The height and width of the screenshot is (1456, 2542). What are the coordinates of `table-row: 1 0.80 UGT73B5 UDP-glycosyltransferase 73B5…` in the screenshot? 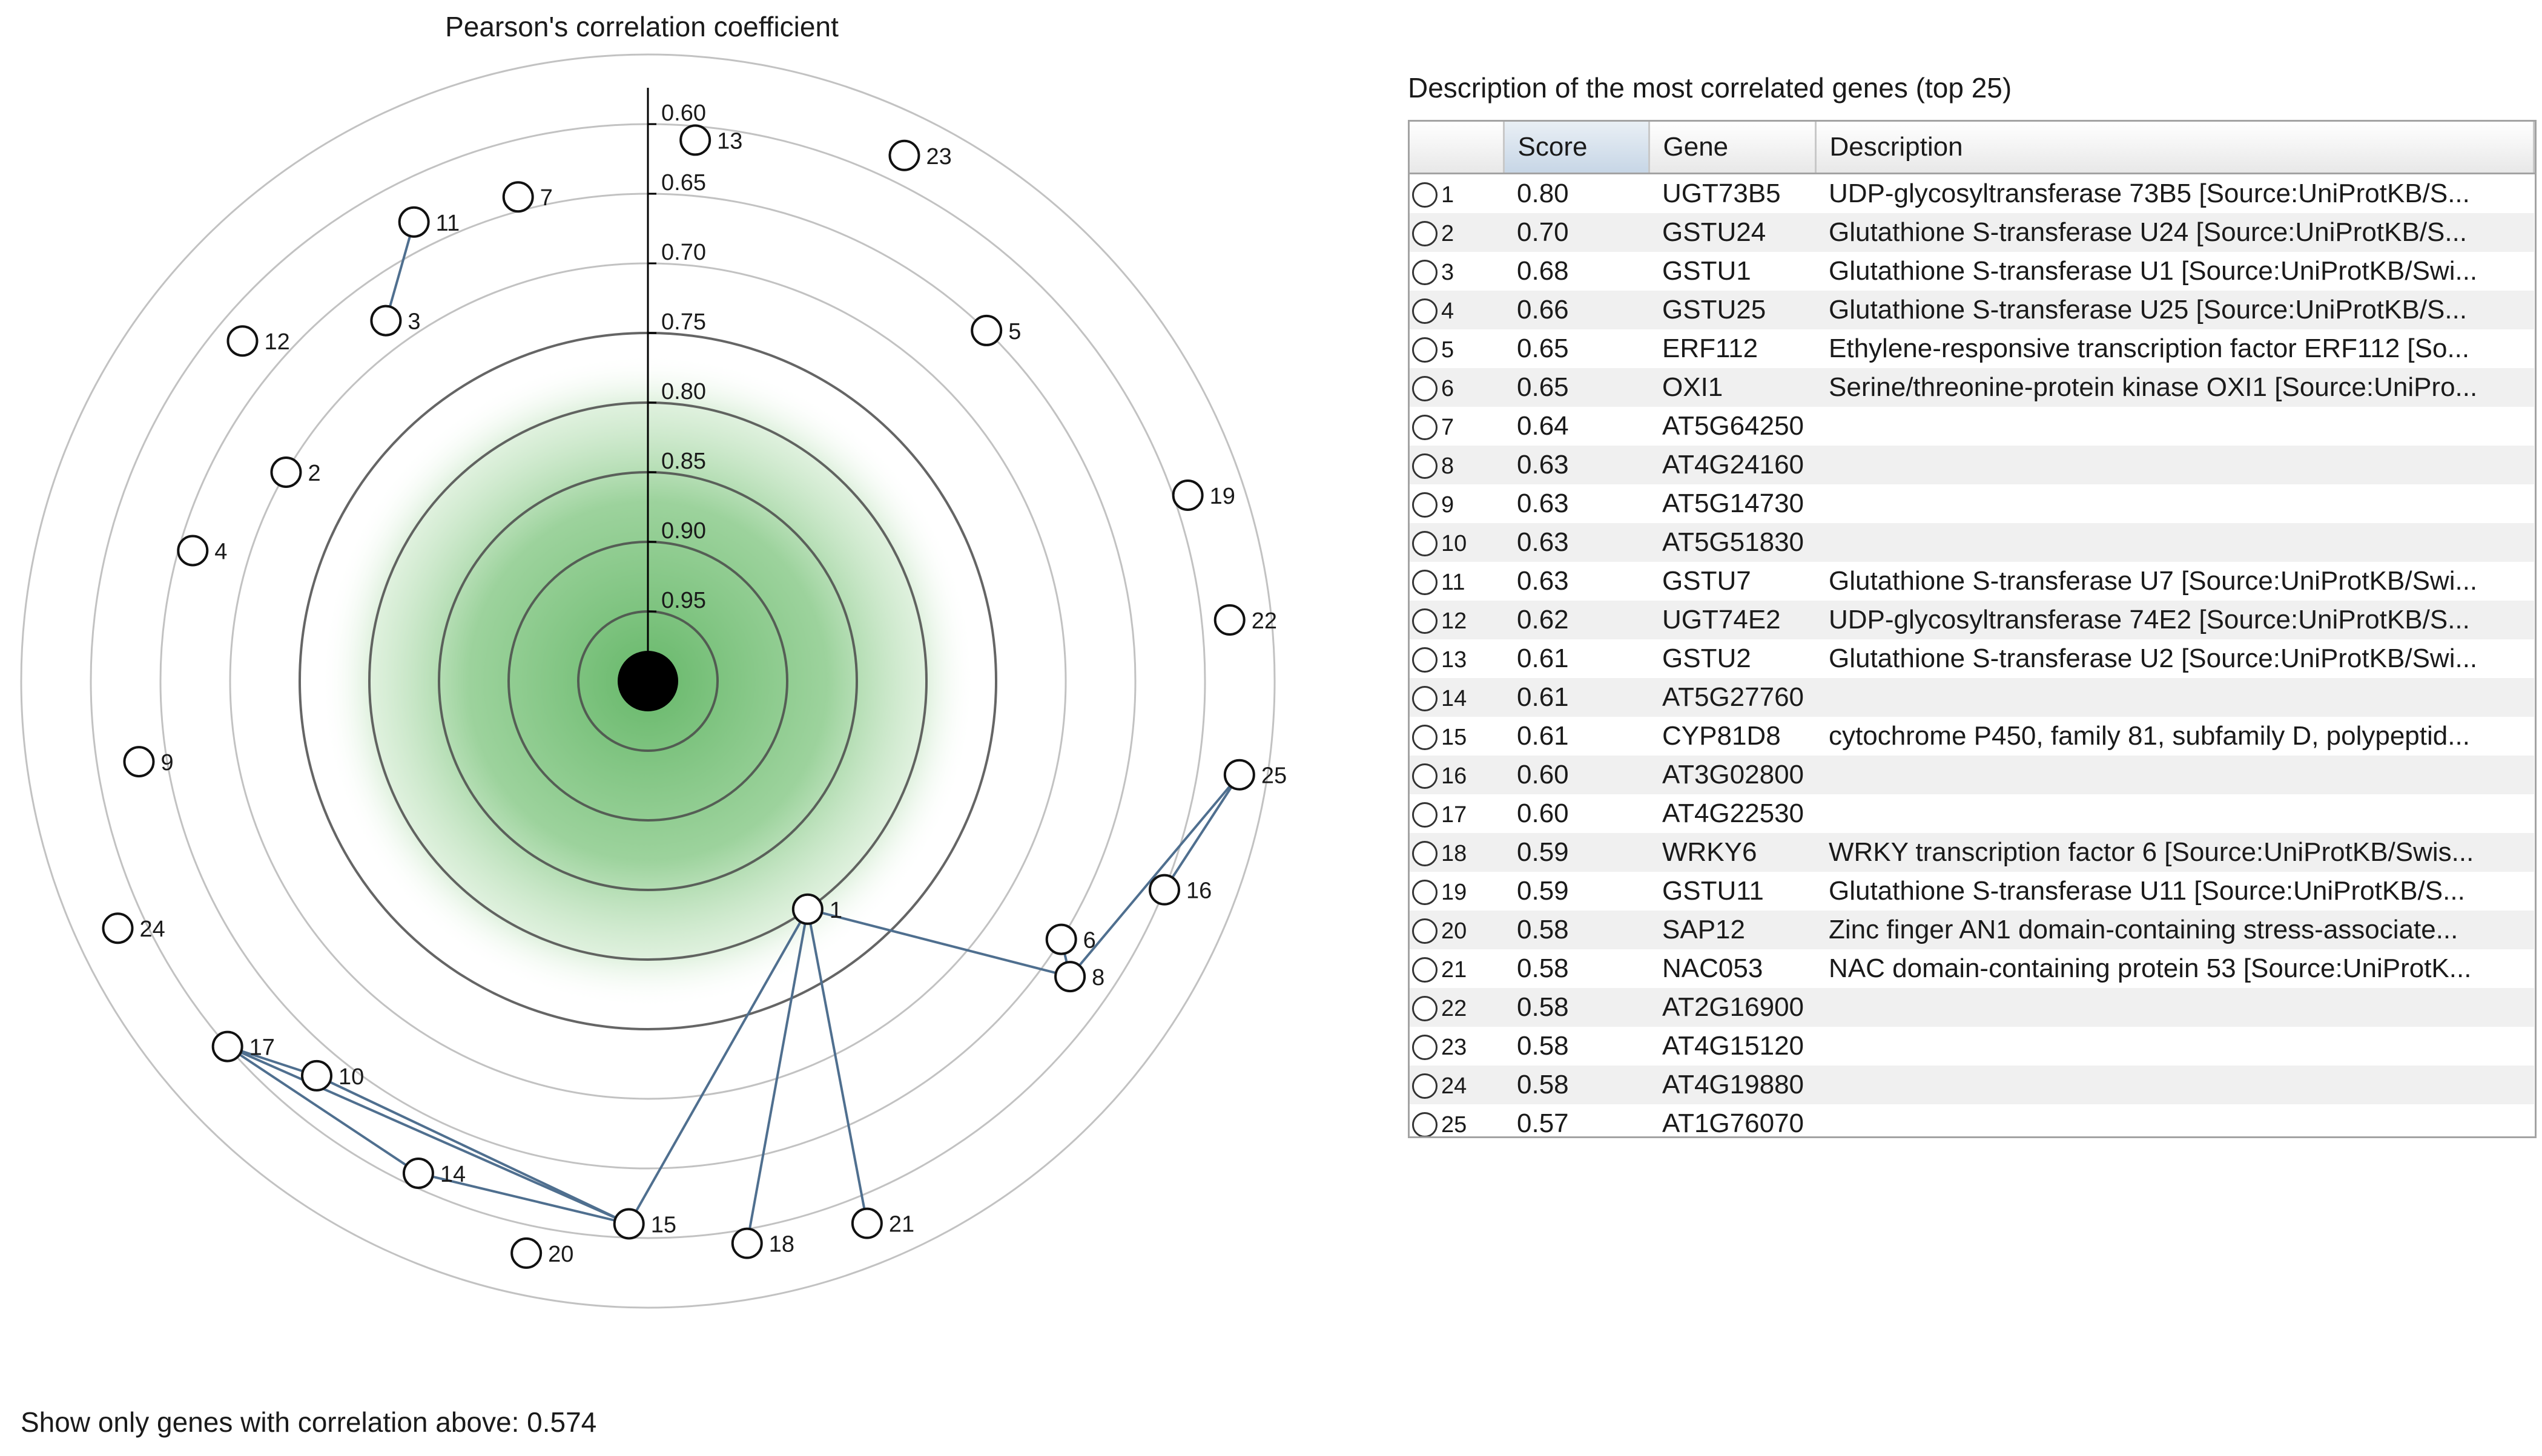 It's located at (1972, 194).